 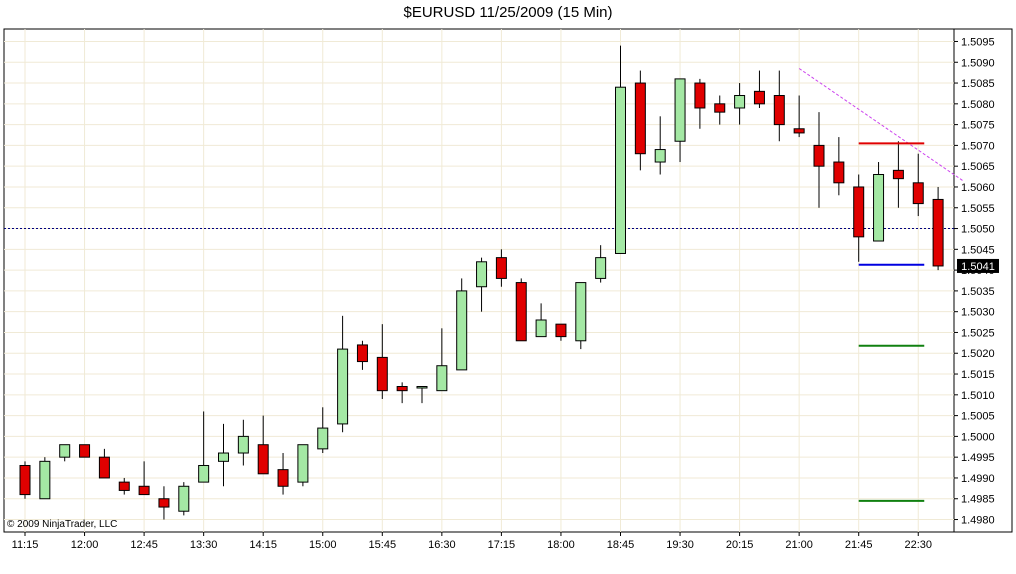 I want to click on y-tick-label: 1.5050, so click(x=978, y=230).